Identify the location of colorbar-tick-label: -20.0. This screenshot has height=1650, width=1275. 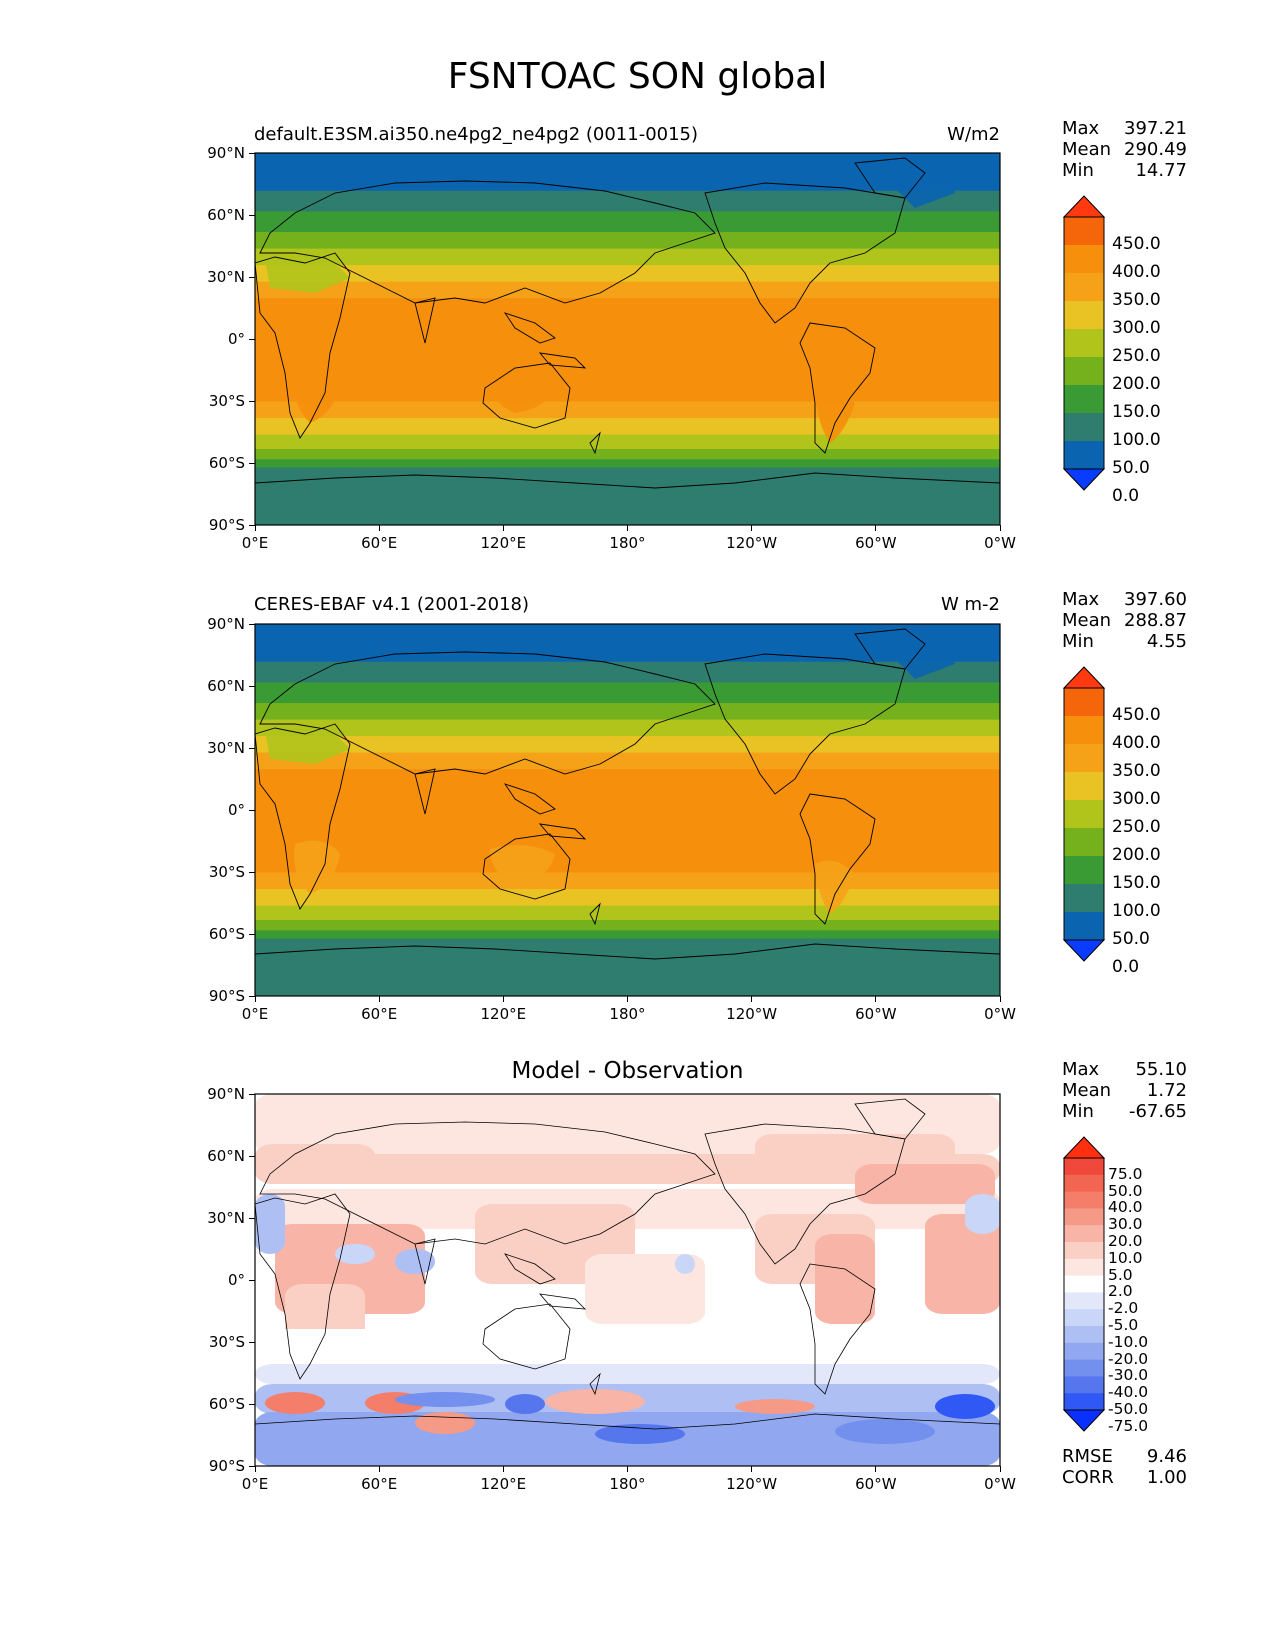
(1128, 1358).